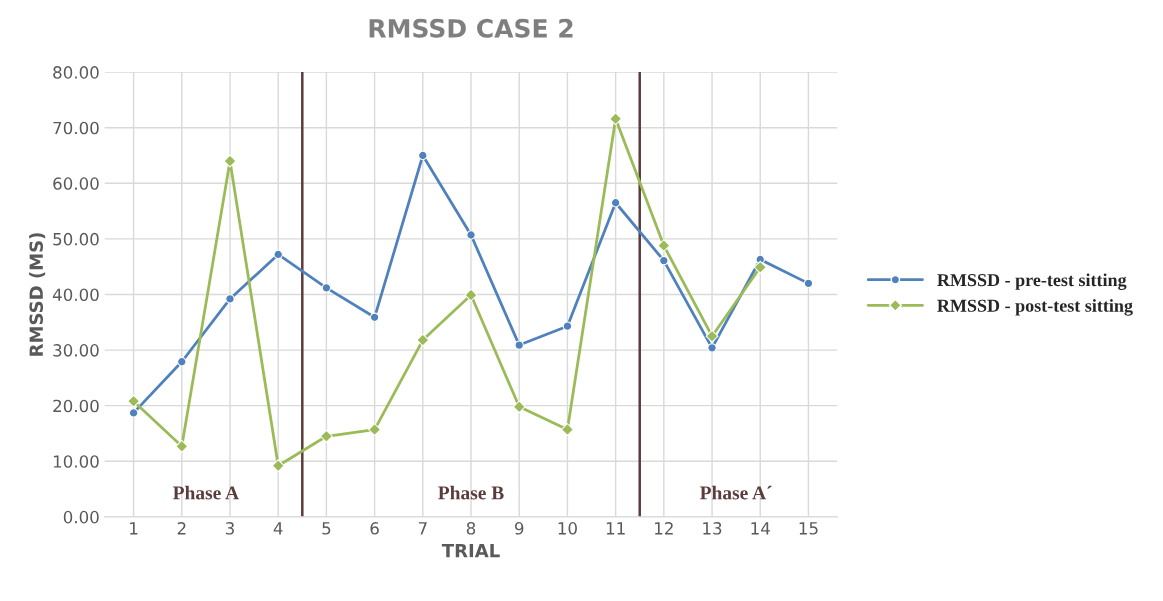  What do you see at coordinates (422, 528) in the screenshot?
I see `x-tick-label: 7` at bounding box center [422, 528].